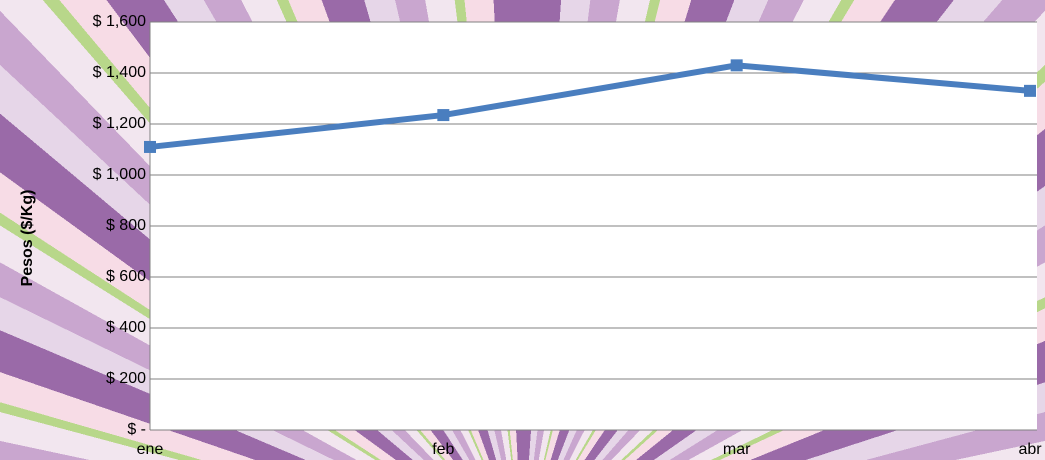 Image resolution: width=1045 pixels, height=460 pixels. I want to click on y-tick-label: $ 1,400, so click(119, 72).